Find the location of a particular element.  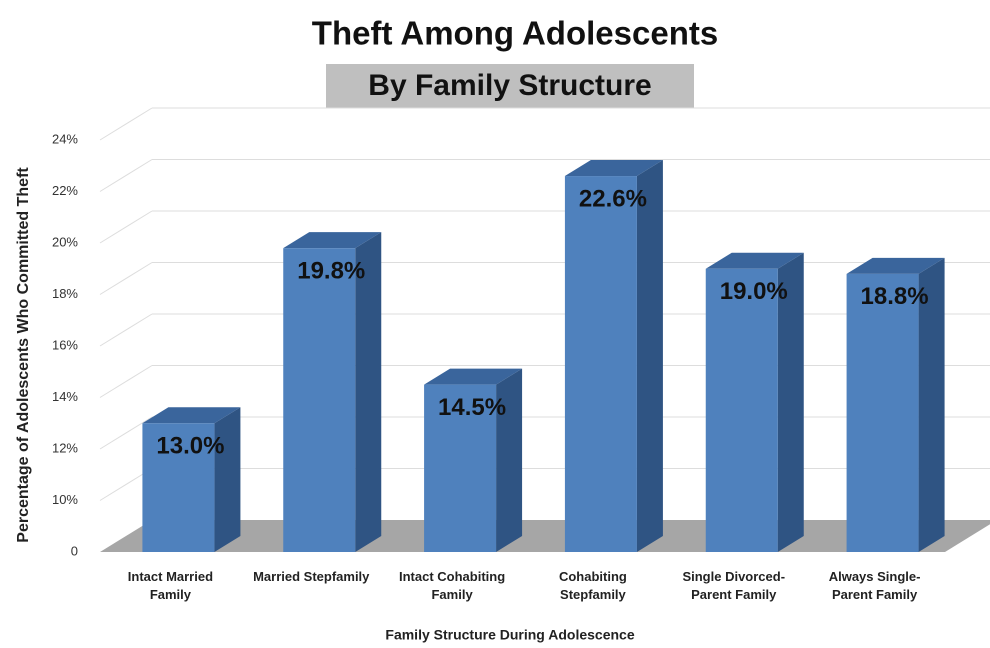

data-label: 18.8% is located at coordinates (895, 296).